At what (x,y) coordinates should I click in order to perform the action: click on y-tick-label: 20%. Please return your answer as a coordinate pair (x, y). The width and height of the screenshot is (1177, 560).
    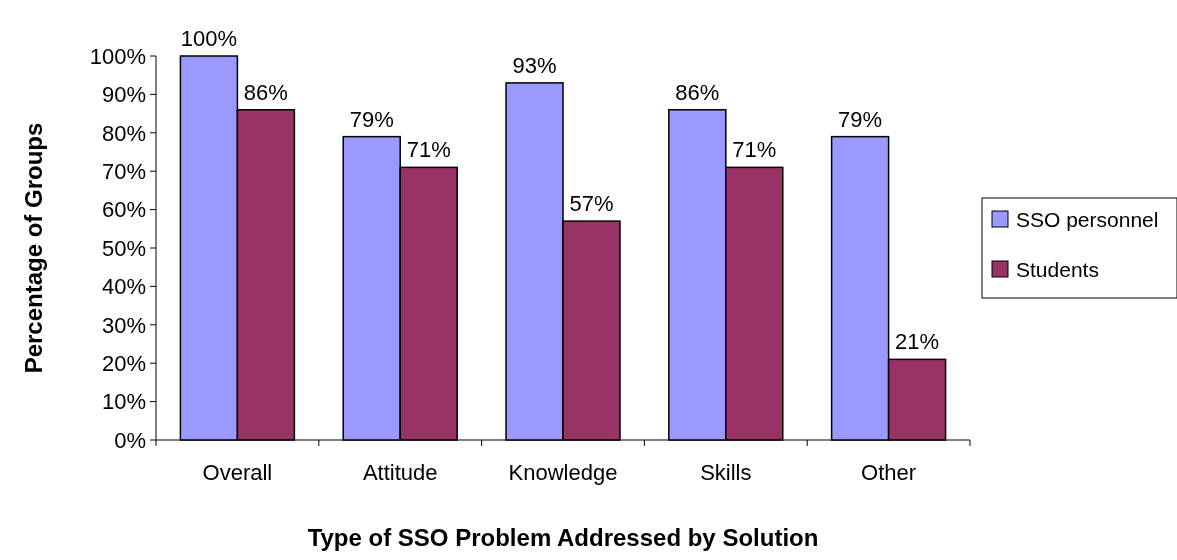
    Looking at the image, I should click on (123, 363).